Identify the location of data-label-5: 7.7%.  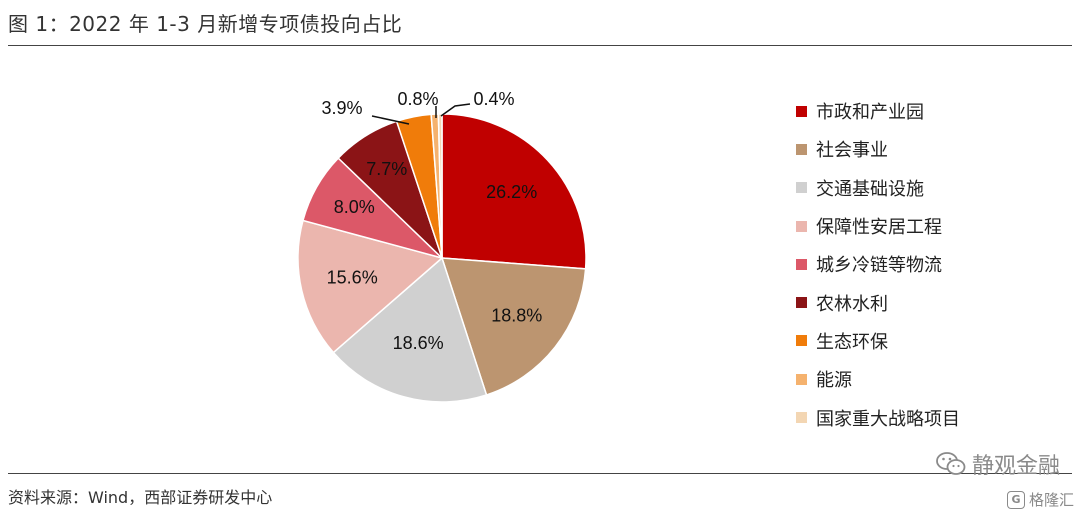
(386, 169).